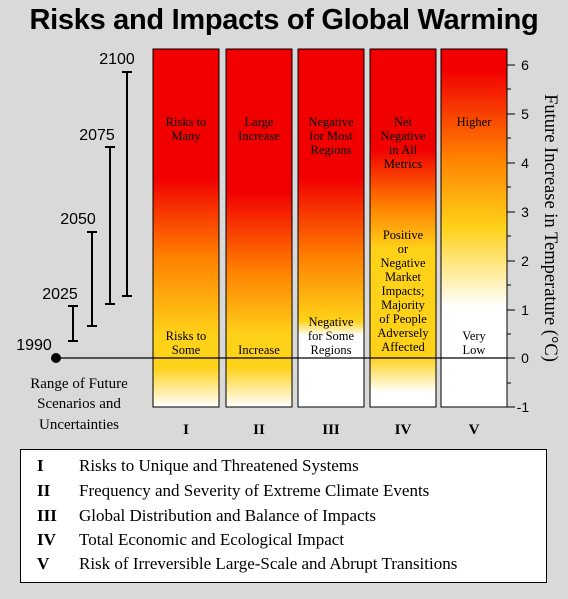 The height and width of the screenshot is (599, 568). I want to click on axis-tick-label: 1, so click(525, 310).